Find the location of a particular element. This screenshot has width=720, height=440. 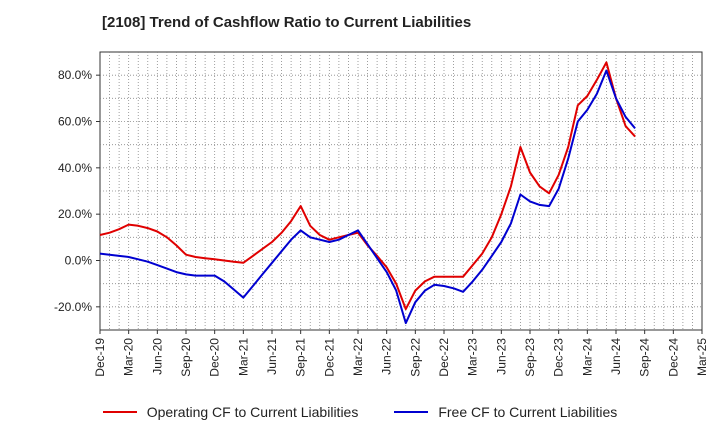

legend-item-free-cf: Free CF to Current Liabilities is located at coordinates (505, 412).